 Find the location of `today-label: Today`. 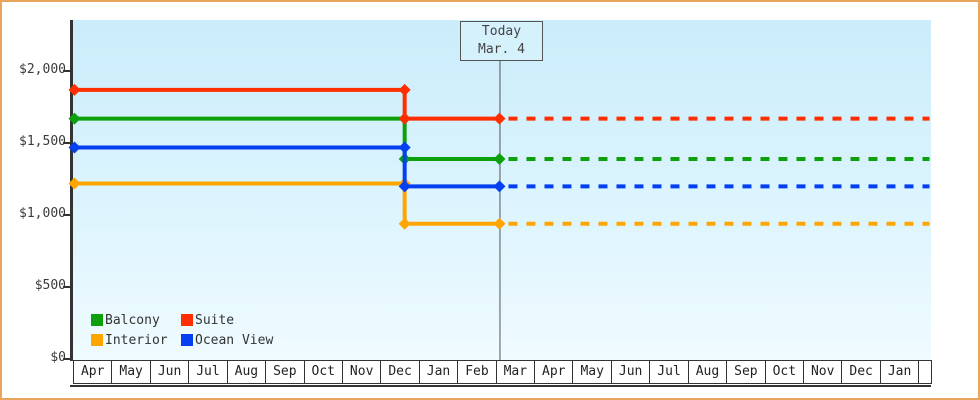

today-label: Today is located at coordinates (501, 31).